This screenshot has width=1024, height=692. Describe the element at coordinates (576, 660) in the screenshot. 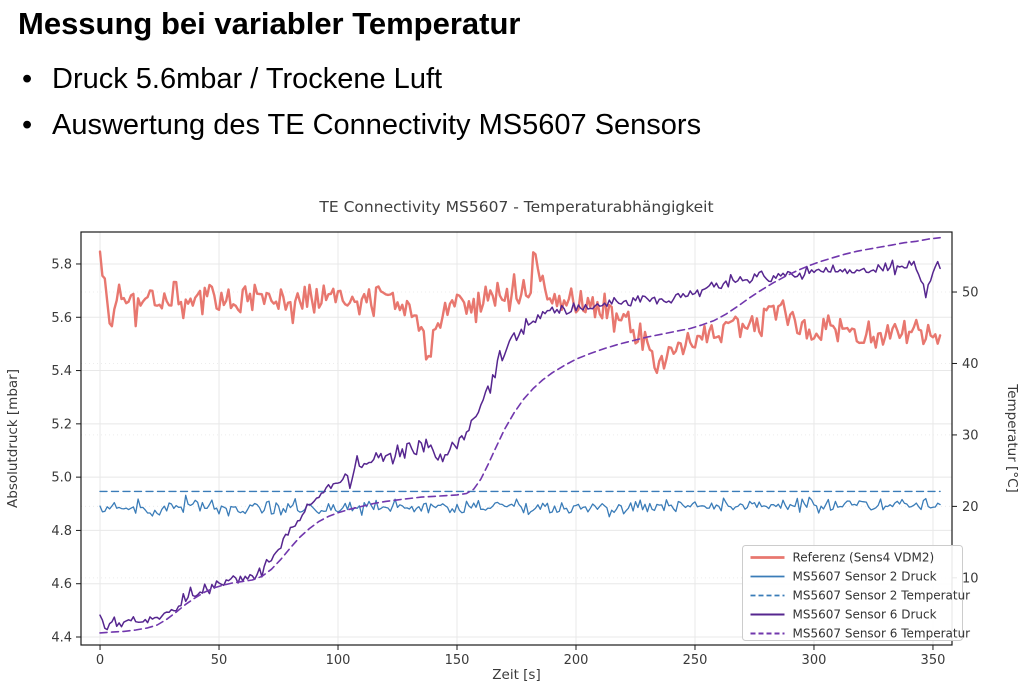

I see `x-tick-label: 200` at that location.